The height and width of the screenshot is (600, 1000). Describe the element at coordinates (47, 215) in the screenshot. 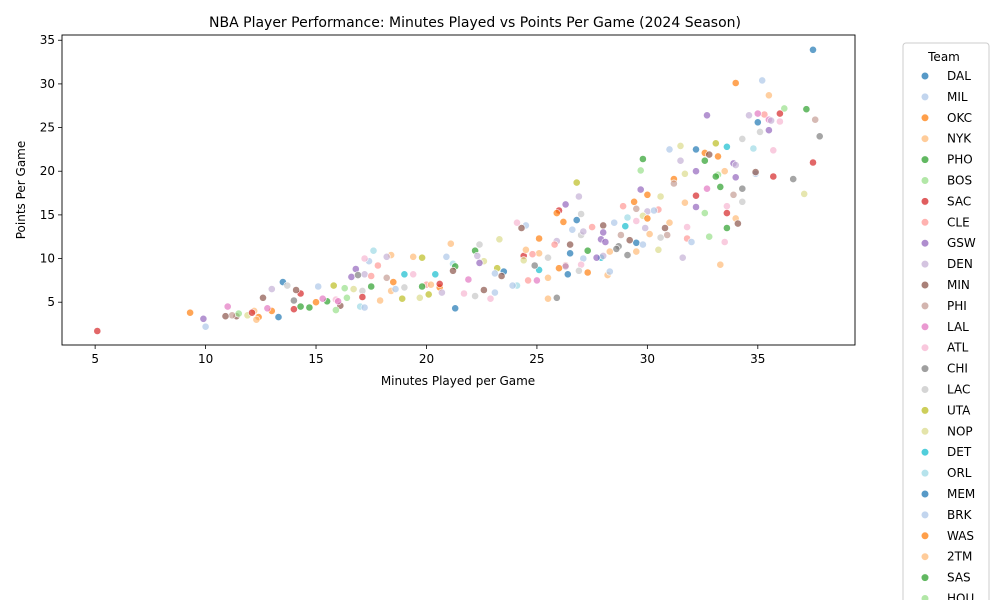

I see `y-tick-label: 15` at that location.